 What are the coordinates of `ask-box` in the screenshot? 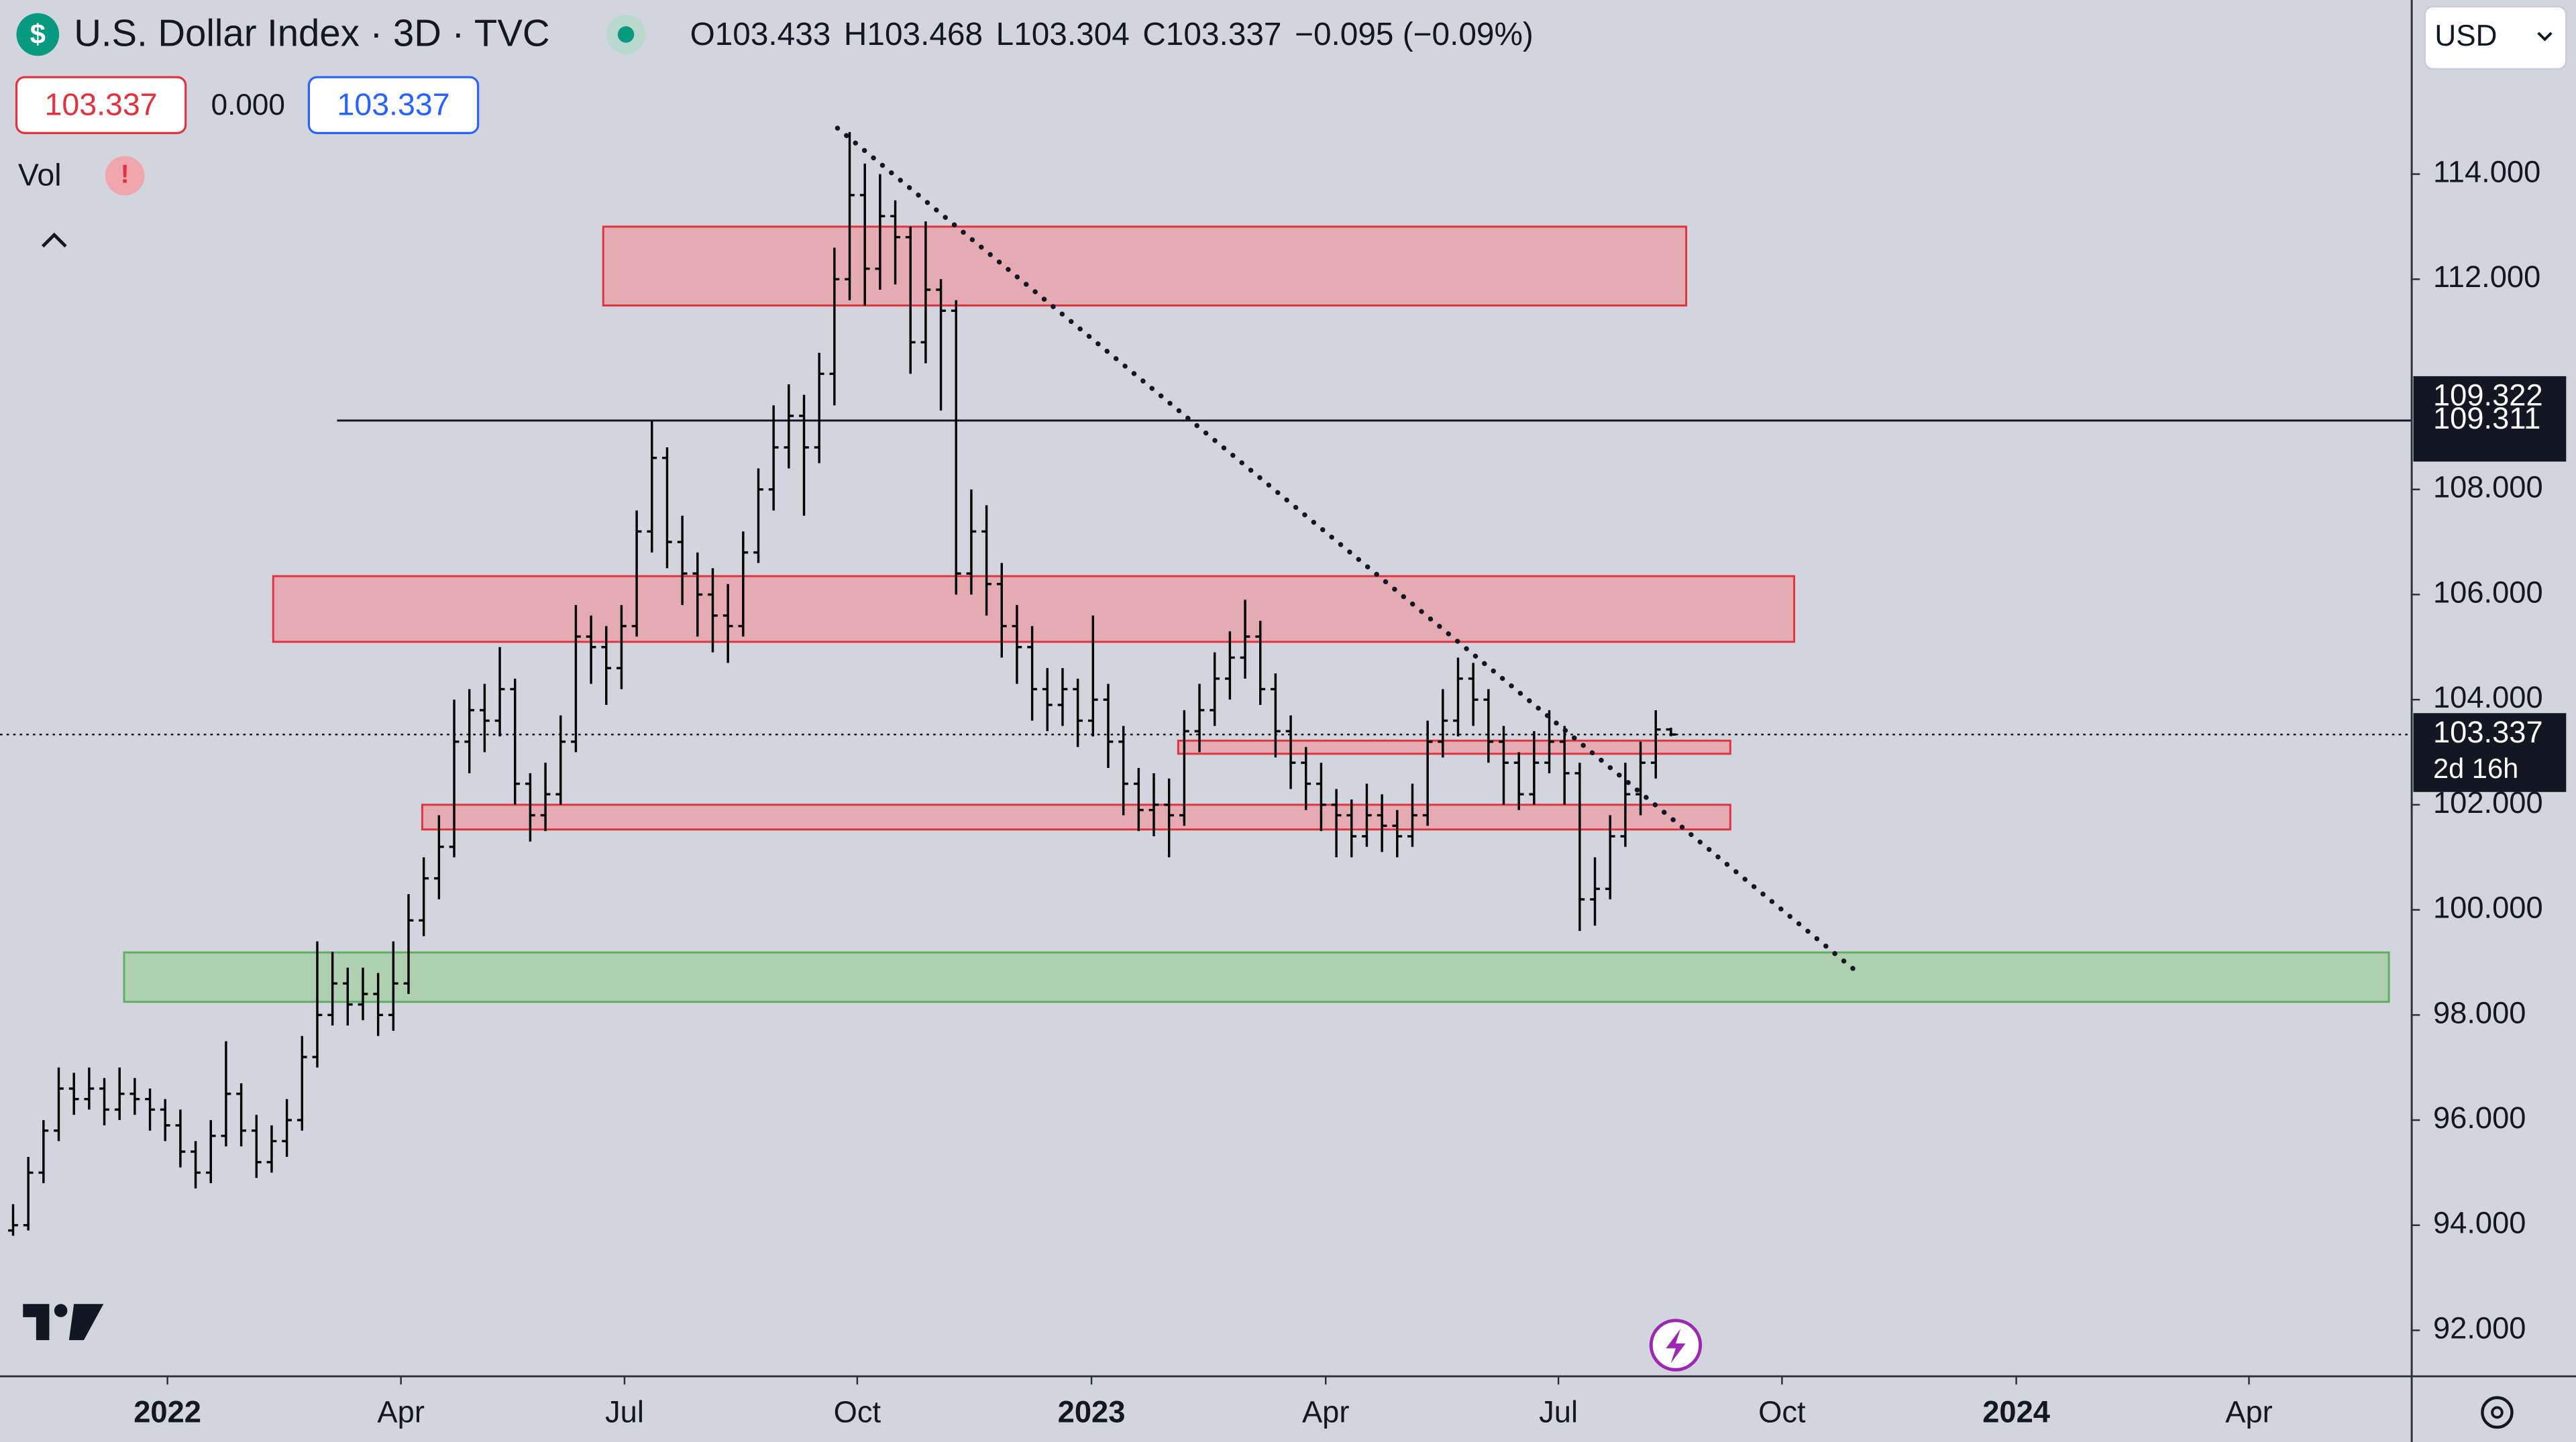 It's located at (393, 105).